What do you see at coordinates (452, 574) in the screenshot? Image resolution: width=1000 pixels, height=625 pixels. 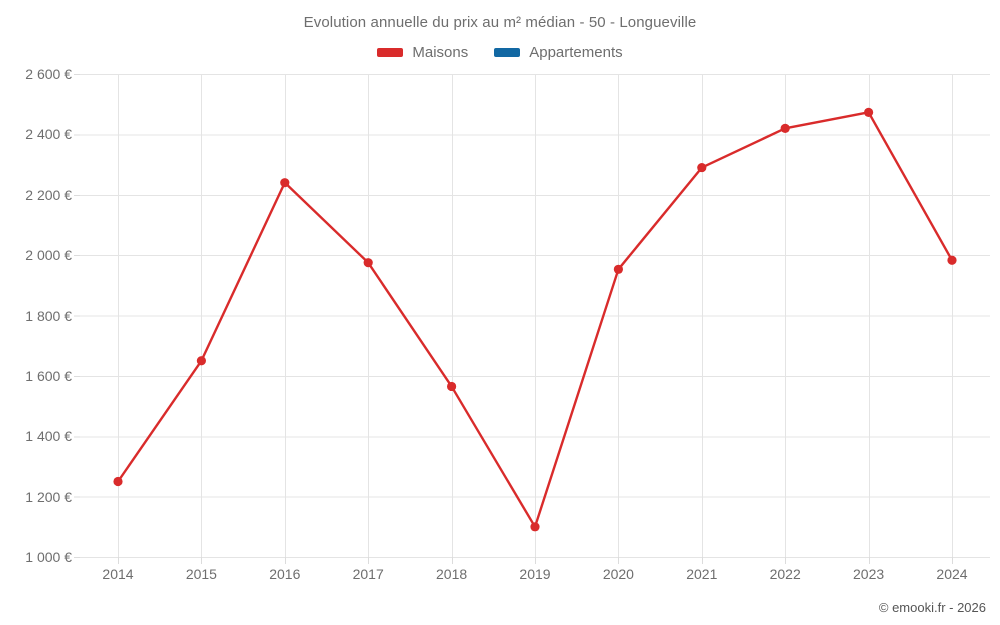 I see `x-axis-tick-label: 2018` at bounding box center [452, 574].